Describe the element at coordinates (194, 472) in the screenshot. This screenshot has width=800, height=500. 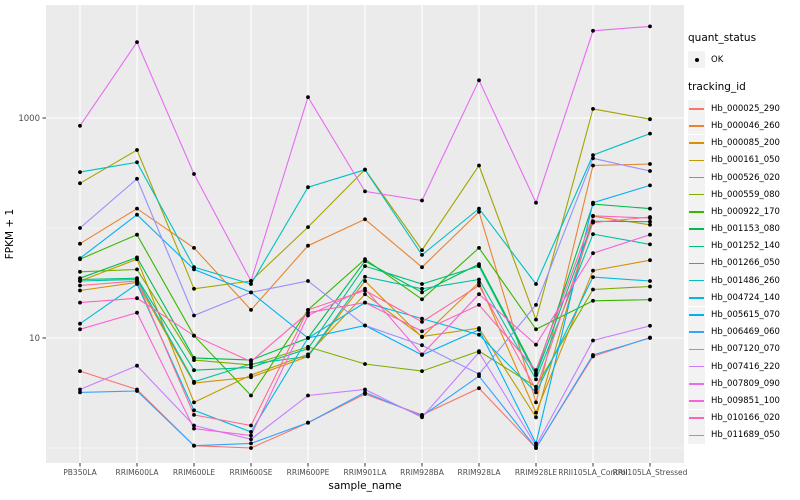
I see `x-tick-label: RRIM600LE` at that location.